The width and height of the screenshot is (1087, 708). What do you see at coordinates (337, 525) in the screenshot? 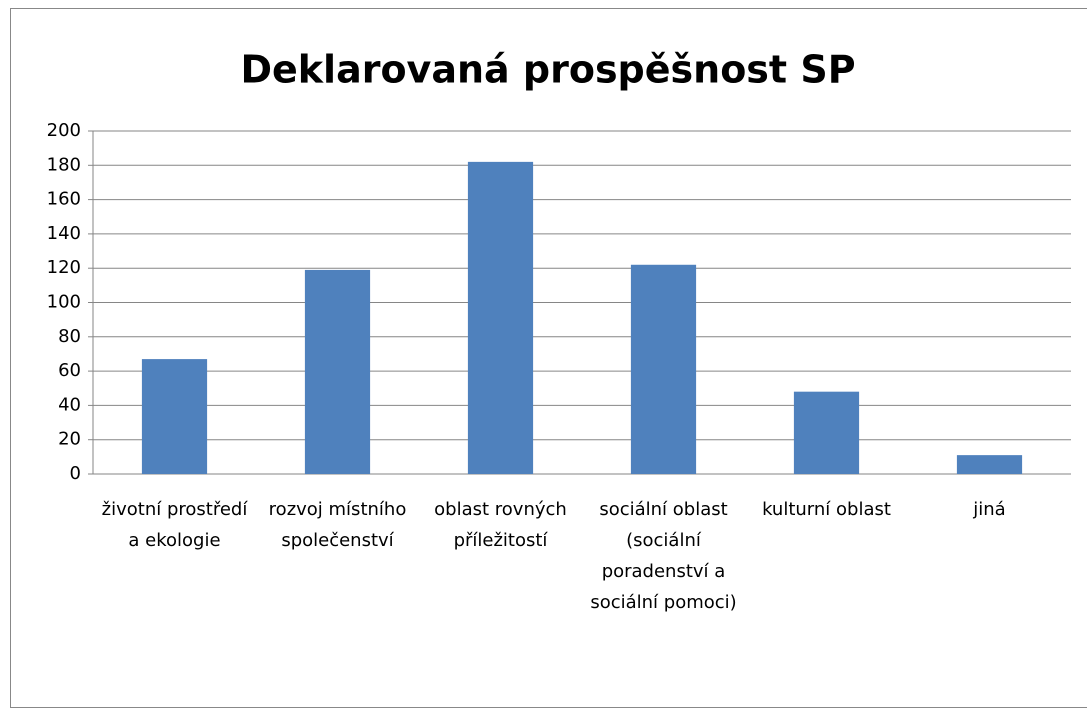
I see `x-tick-label: rozvoj místního společenství` at bounding box center [337, 525].